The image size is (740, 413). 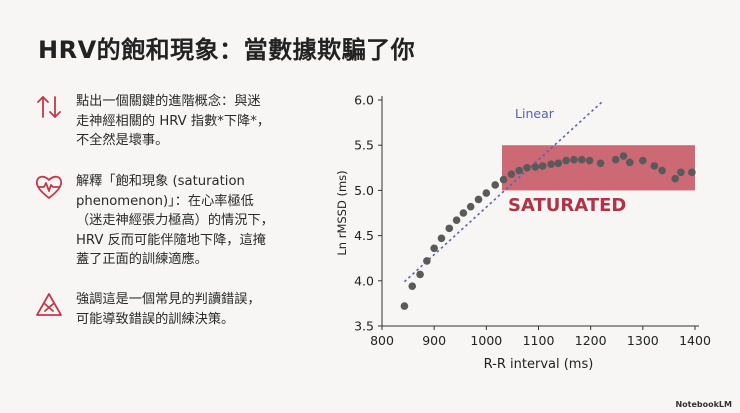 What do you see at coordinates (49, 187) in the screenshot?
I see `heart-pulse-icon` at bounding box center [49, 187].